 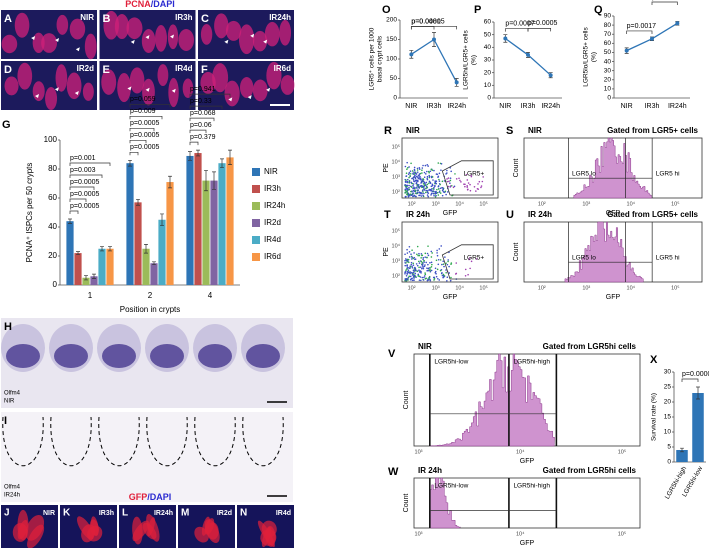 What do you see at coordinates (256, 240) in the screenshot?
I see `legend-swatch` at bounding box center [256, 240].